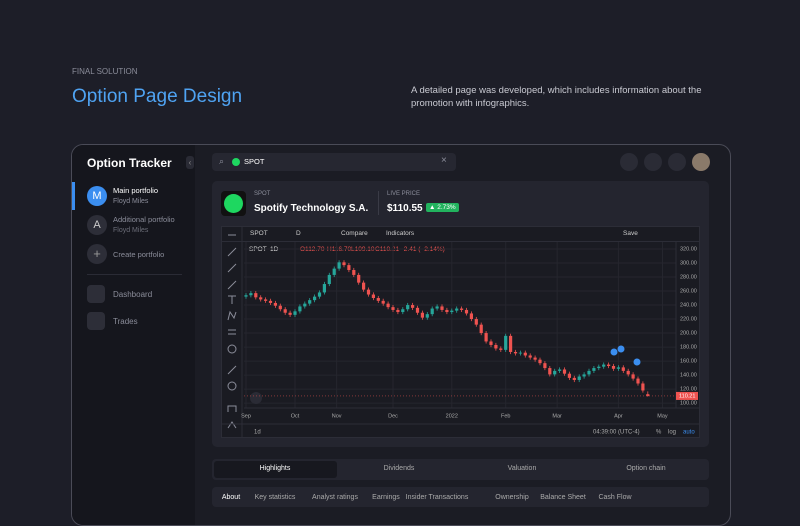 The width and height of the screenshot is (800, 526). What do you see at coordinates (688, 376) in the screenshot?
I see `y-tick-label: 140.00` at bounding box center [688, 376].